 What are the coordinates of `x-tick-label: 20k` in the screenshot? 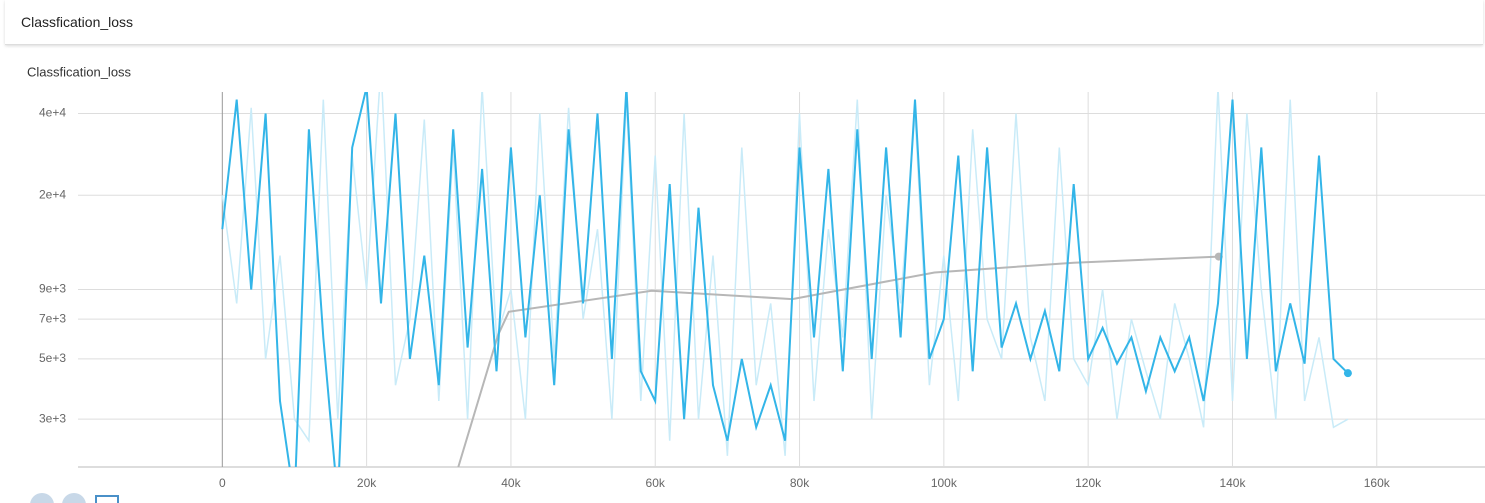 It's located at (367, 483).